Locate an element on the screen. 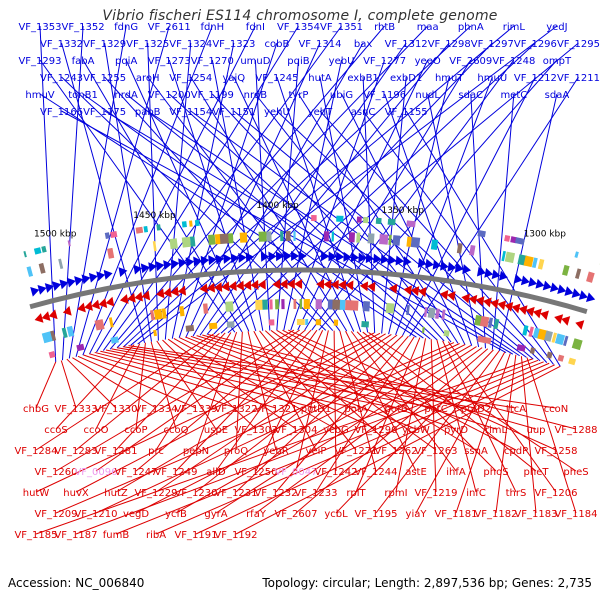  forward-gene-label: VF_1353 is located at coordinates (39, 27).